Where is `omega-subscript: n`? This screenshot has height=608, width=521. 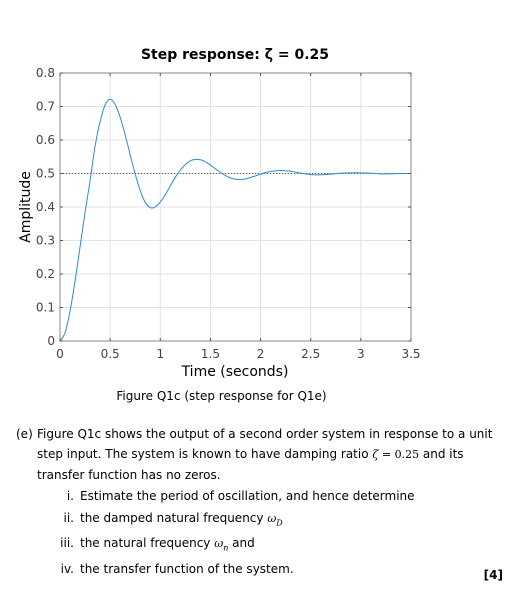 omega-subscript: n is located at coordinates (226, 548).